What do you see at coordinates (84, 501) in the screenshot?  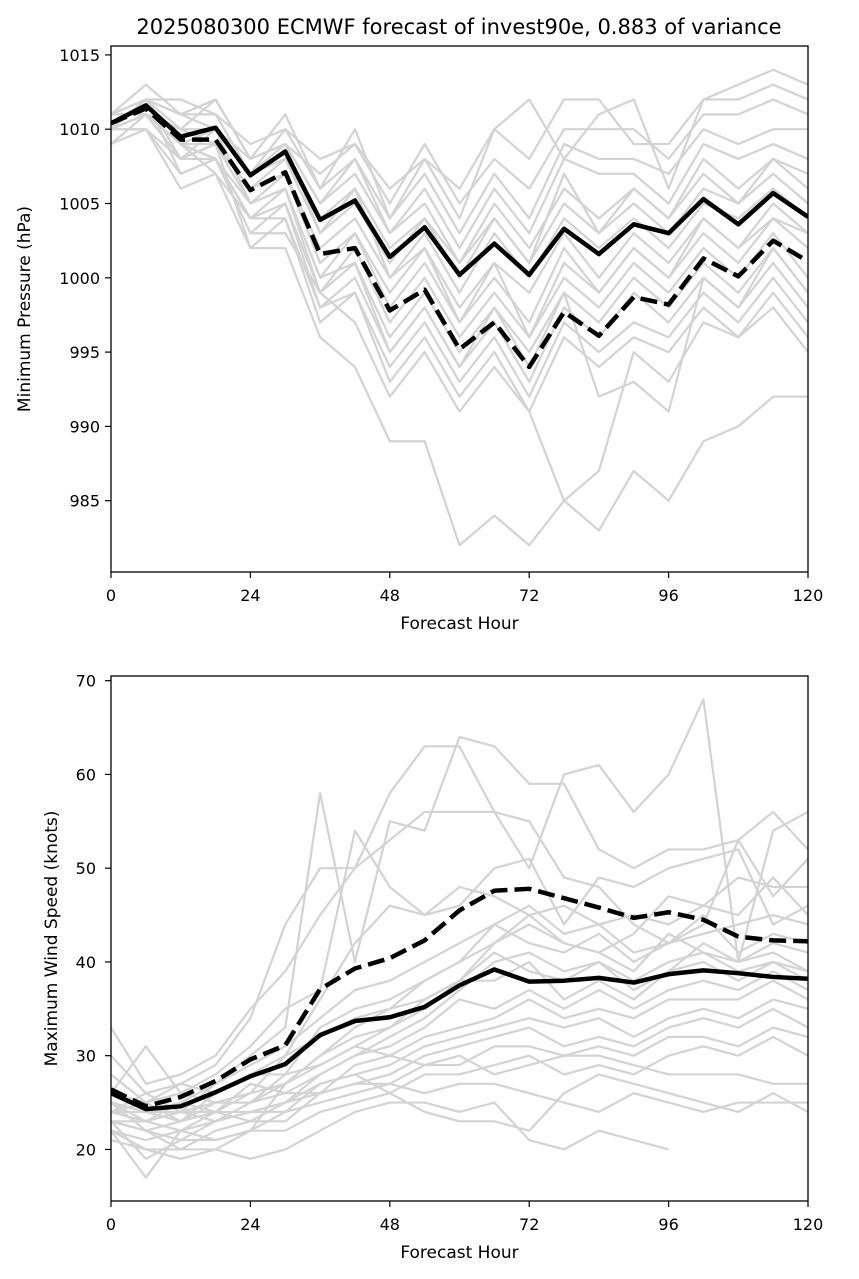 I see `pressure-y-tick-label: 985` at bounding box center [84, 501].